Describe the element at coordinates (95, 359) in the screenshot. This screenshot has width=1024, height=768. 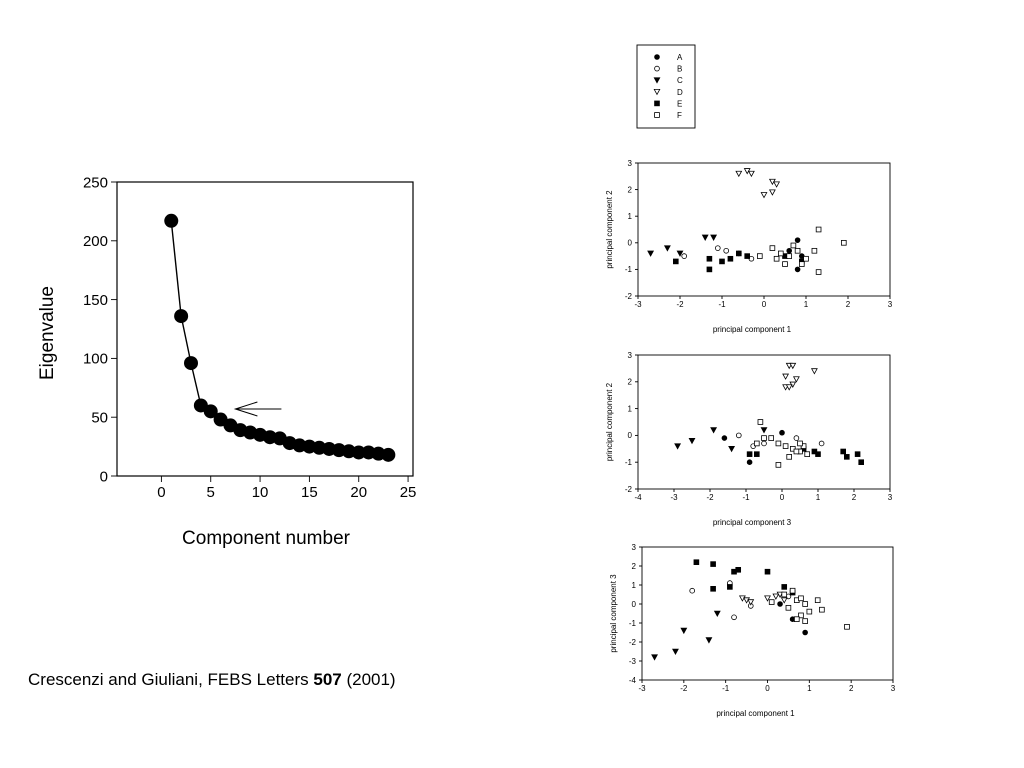
I see `y-tick-label: 100` at that location.